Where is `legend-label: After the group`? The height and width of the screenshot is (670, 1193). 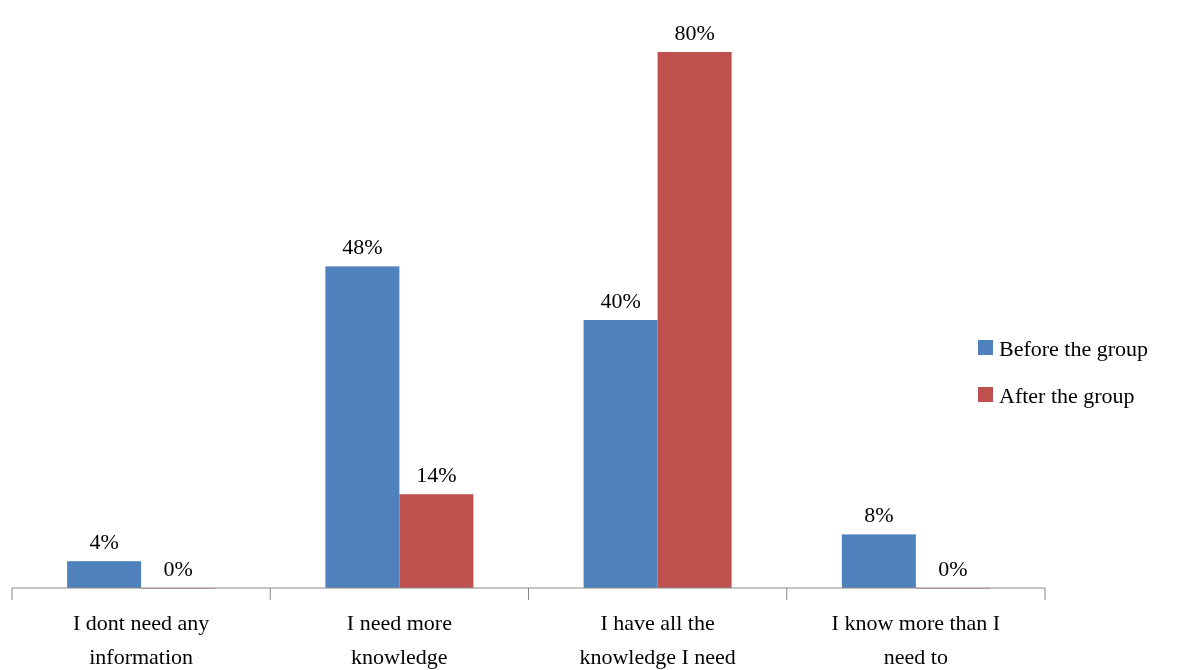 legend-label: After the group is located at coordinates (1067, 395).